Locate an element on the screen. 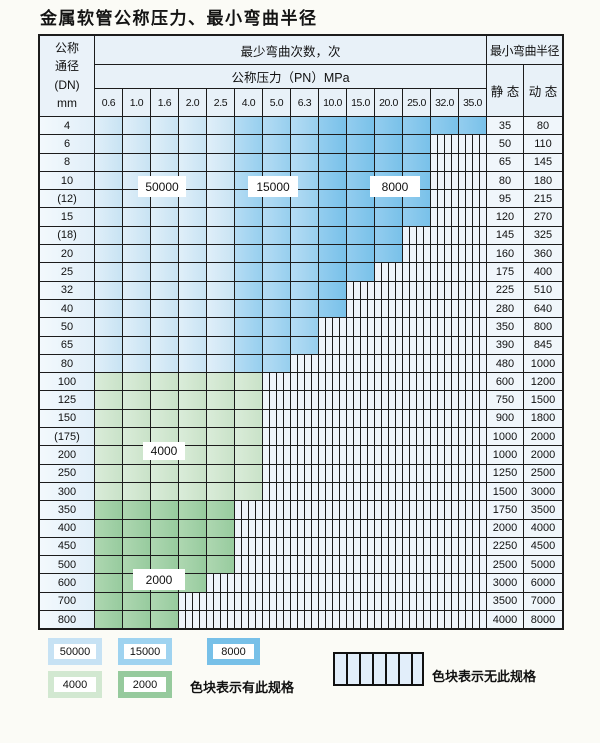 The width and height of the screenshot is (600, 743). static-cell: 390 is located at coordinates (505, 345).